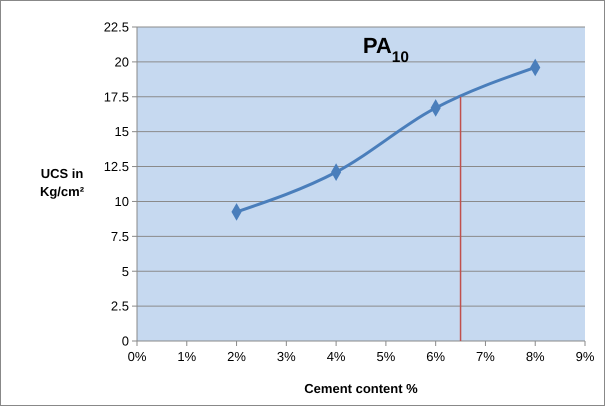 The width and height of the screenshot is (605, 406). I want to click on y-tick-label: 15, so click(121, 132).